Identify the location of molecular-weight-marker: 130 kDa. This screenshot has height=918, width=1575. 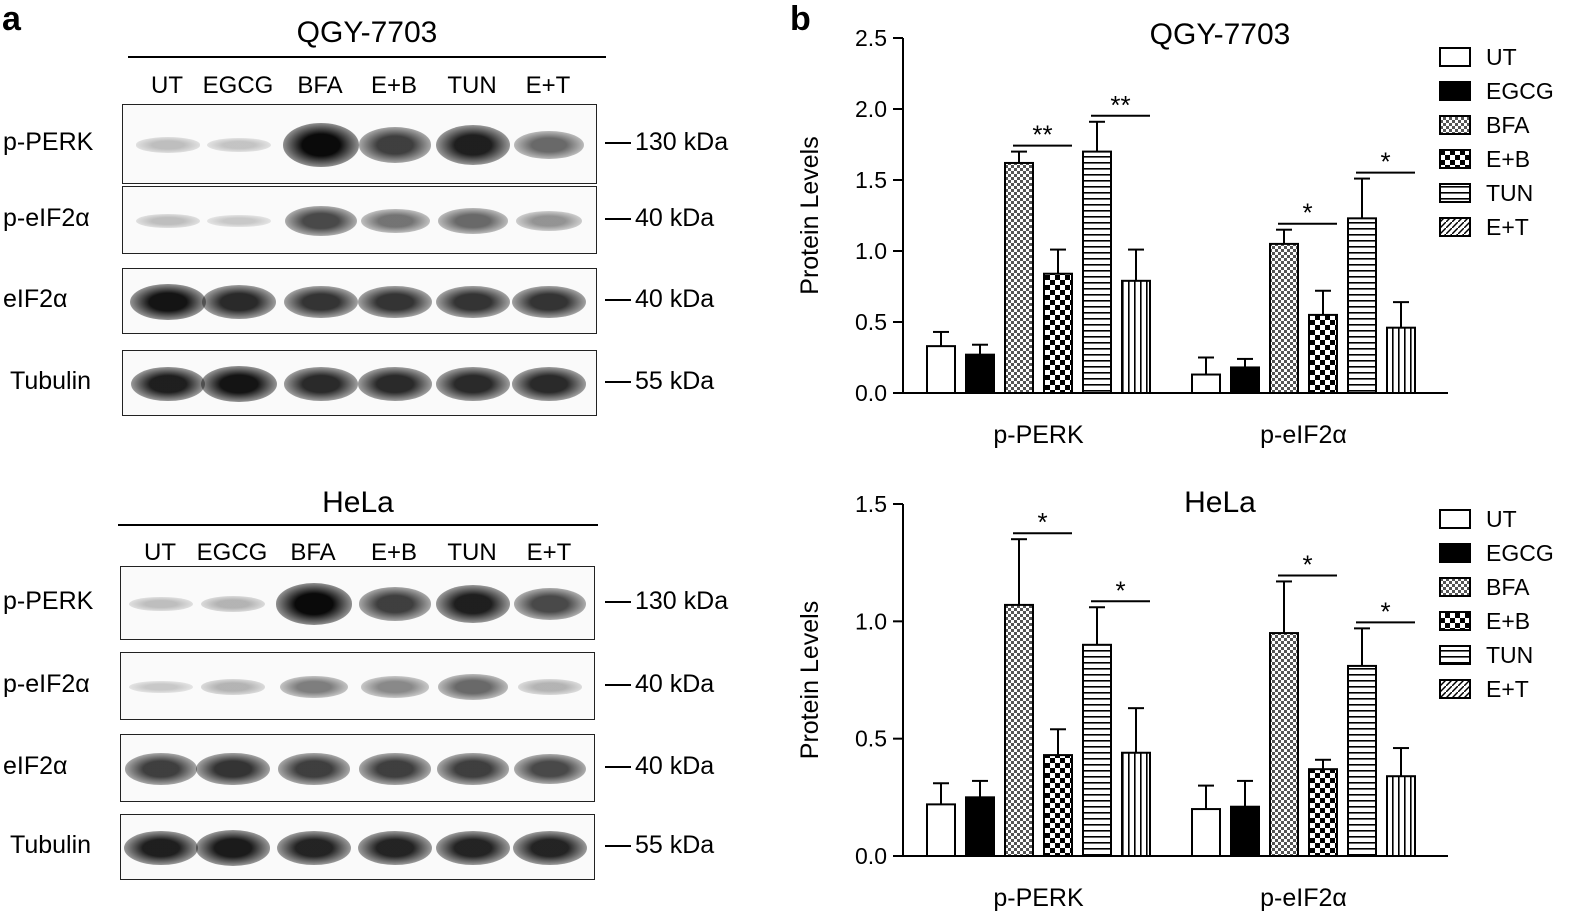
(666, 601).